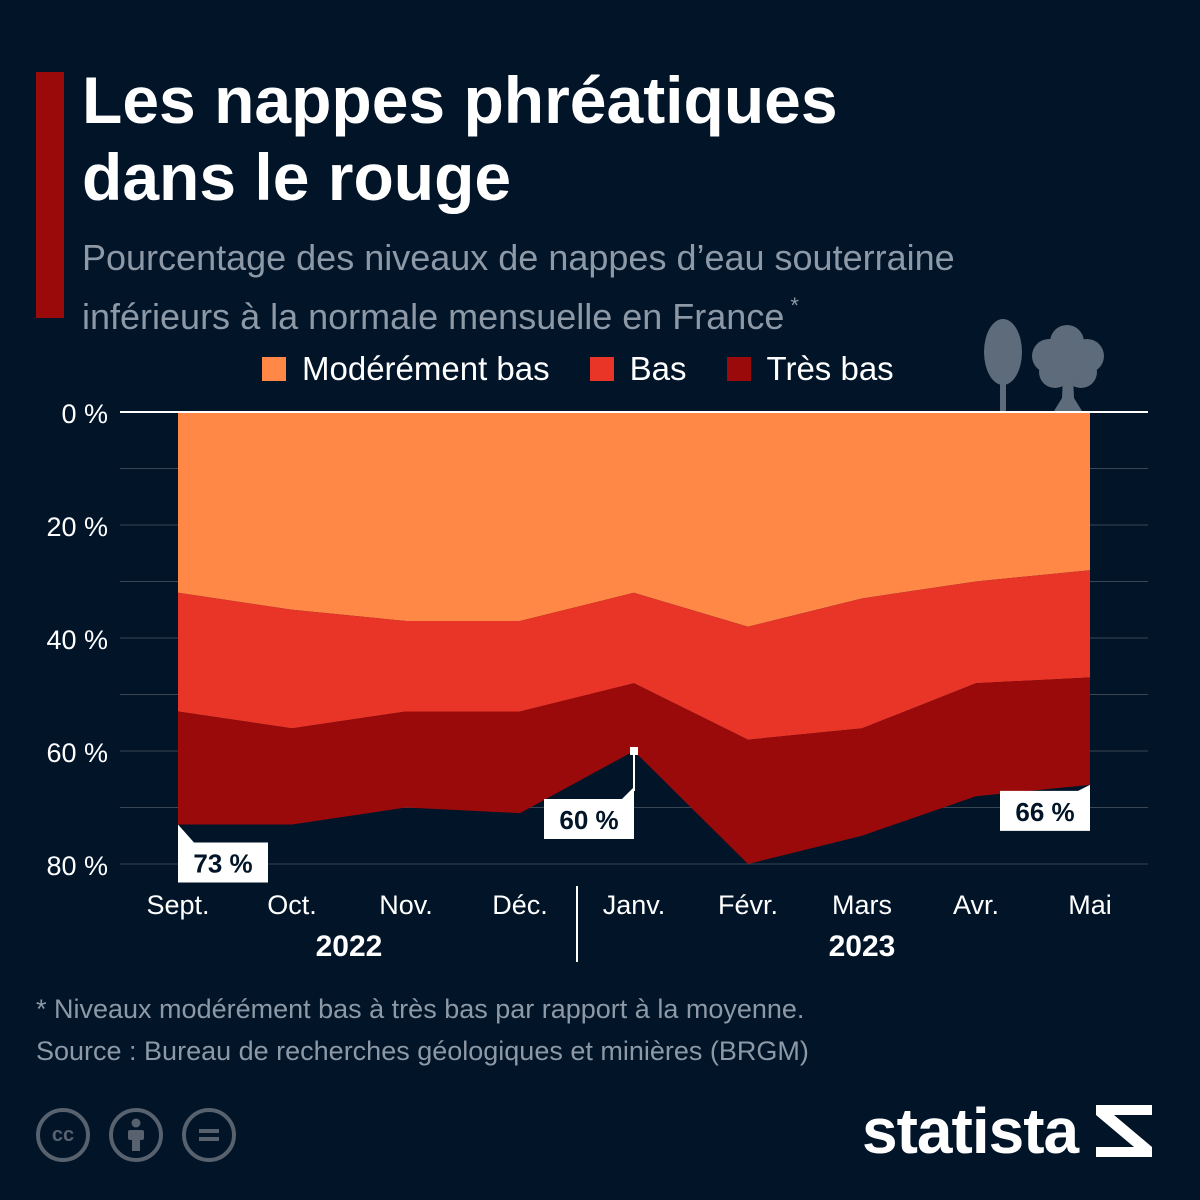  I want to click on license-icons: cc, so click(145, 1135).